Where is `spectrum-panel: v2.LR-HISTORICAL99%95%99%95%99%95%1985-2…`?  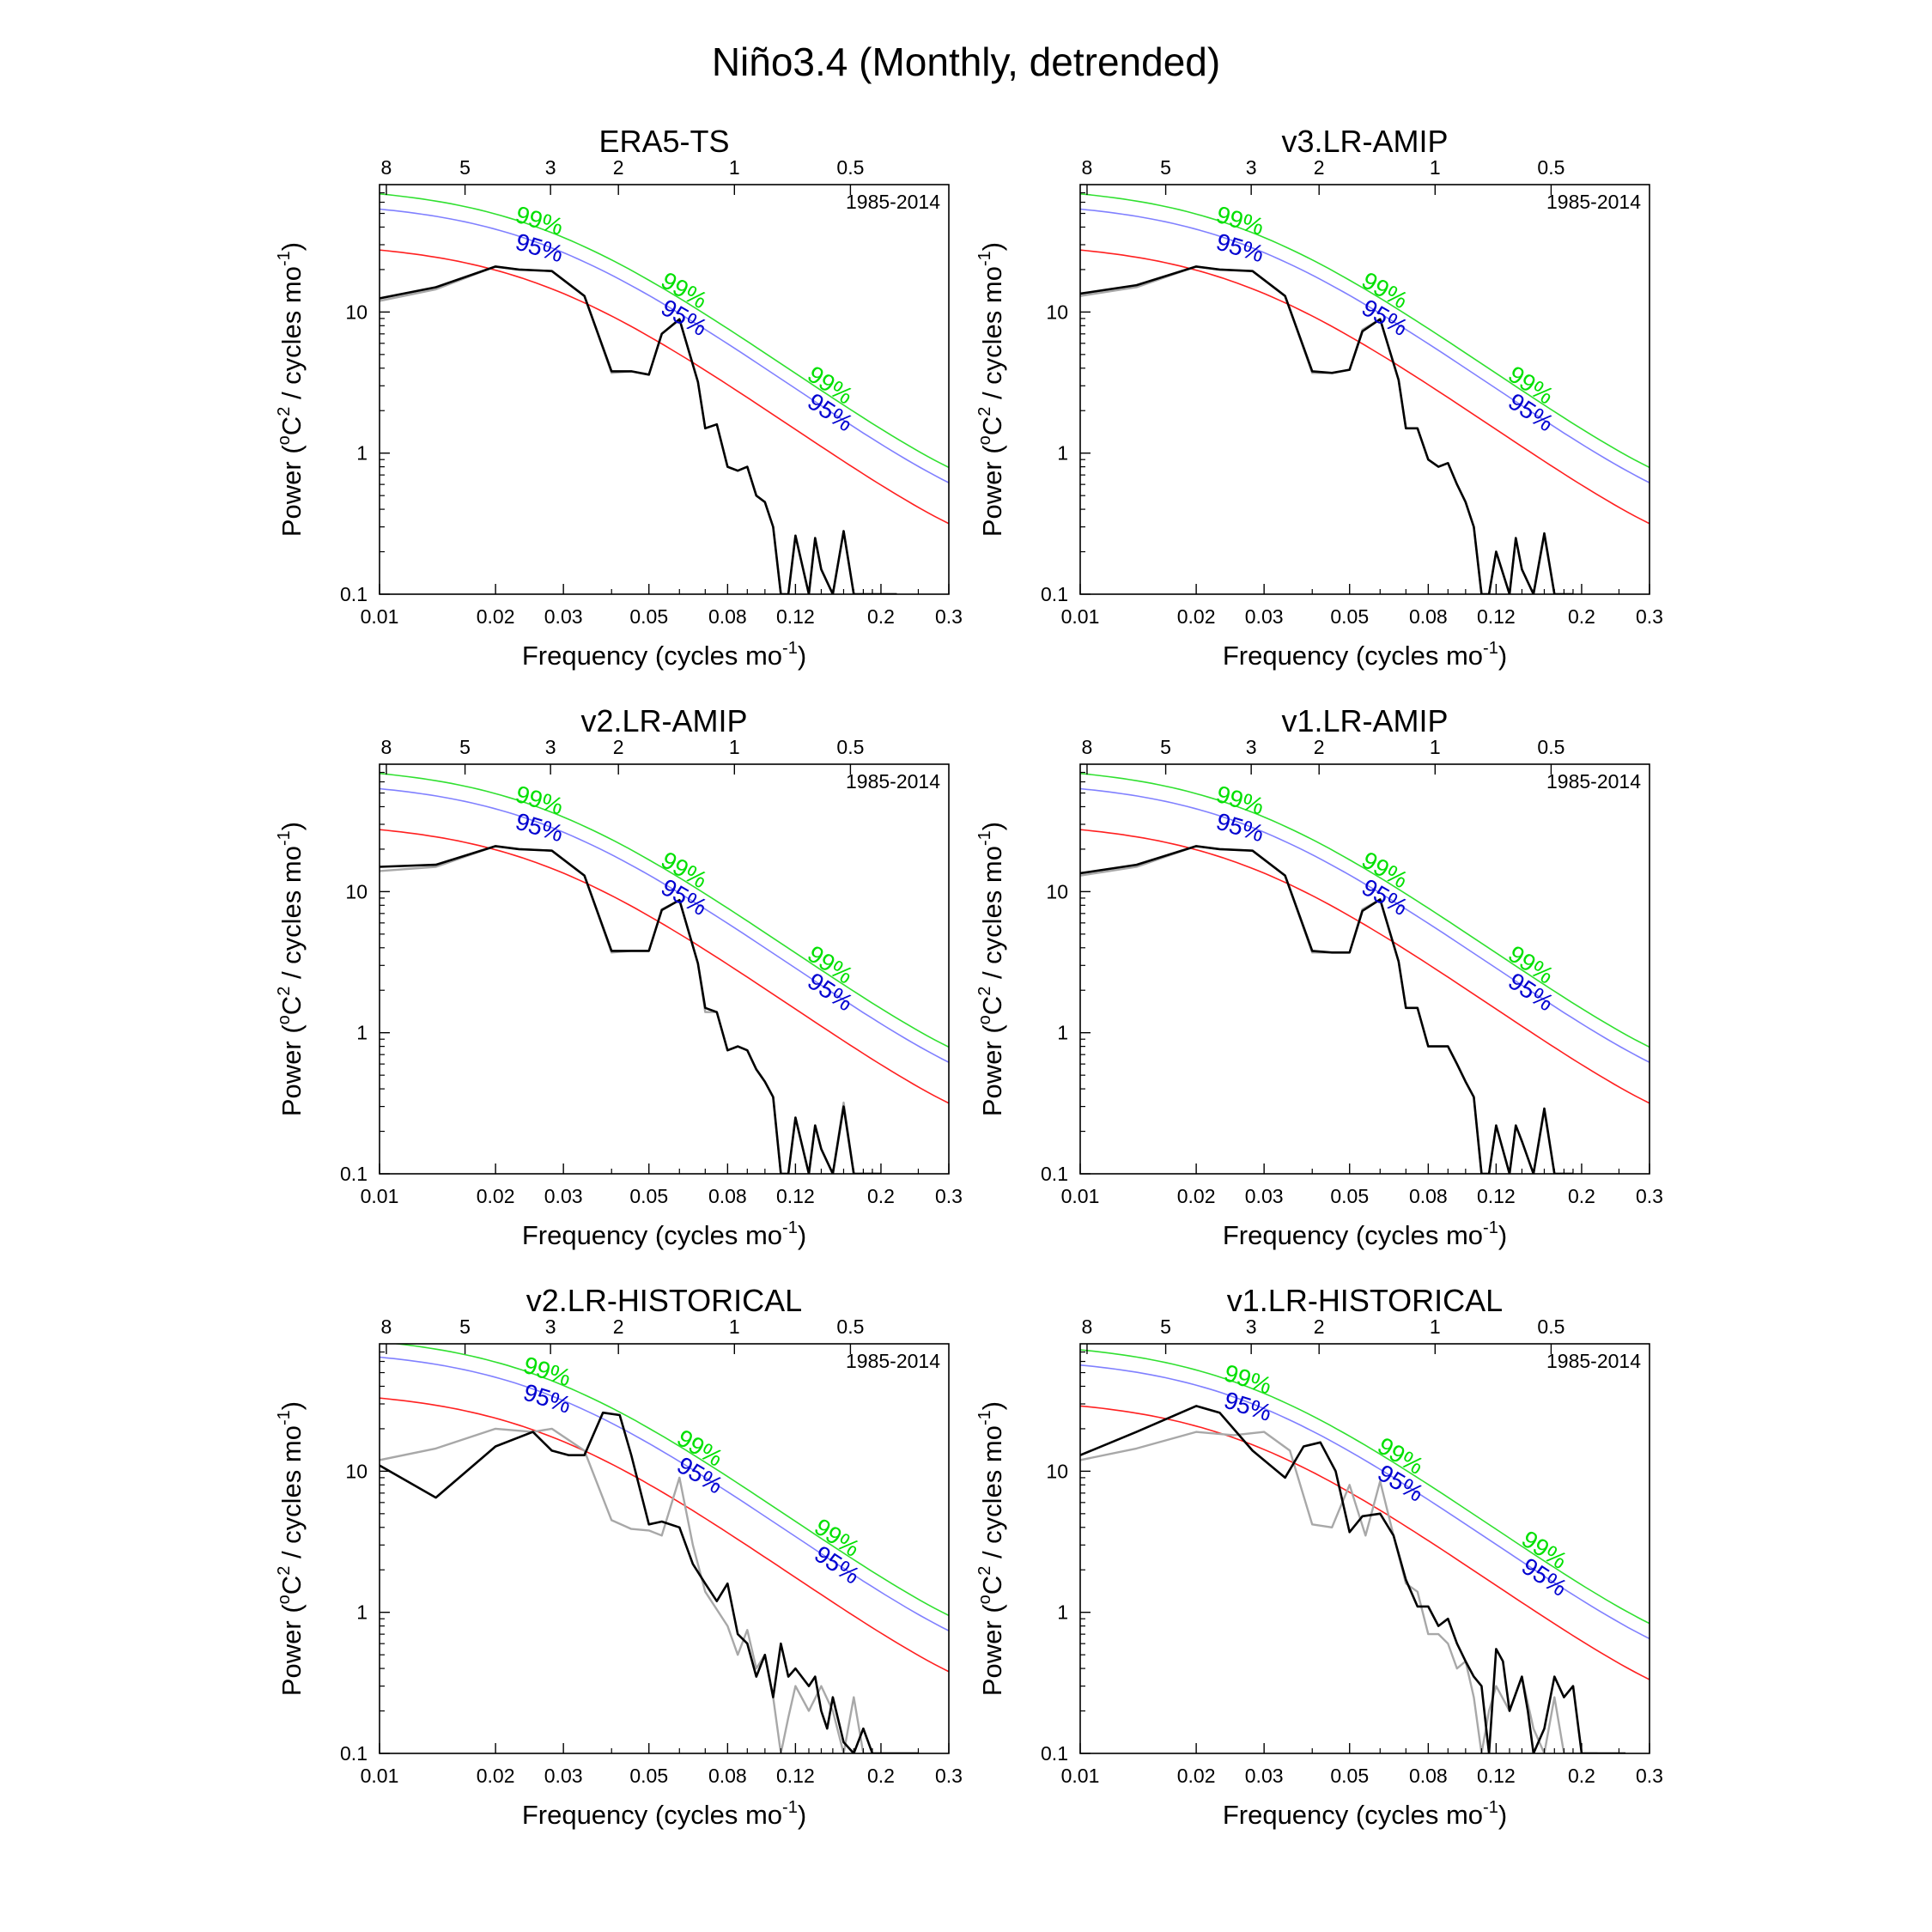 spectrum-panel: v2.LR-HISTORICAL99%95%99%95%99%95%1985-2… is located at coordinates (619, 1557).